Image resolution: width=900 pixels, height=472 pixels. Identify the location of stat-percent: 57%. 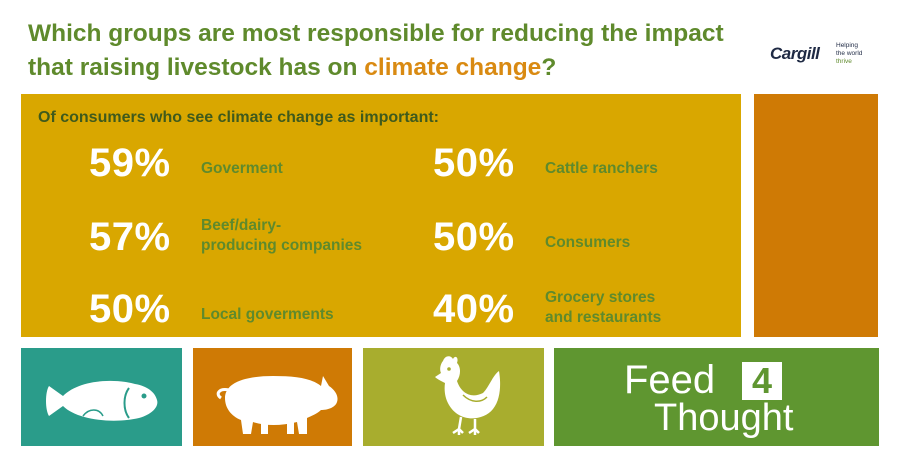
(130, 237).